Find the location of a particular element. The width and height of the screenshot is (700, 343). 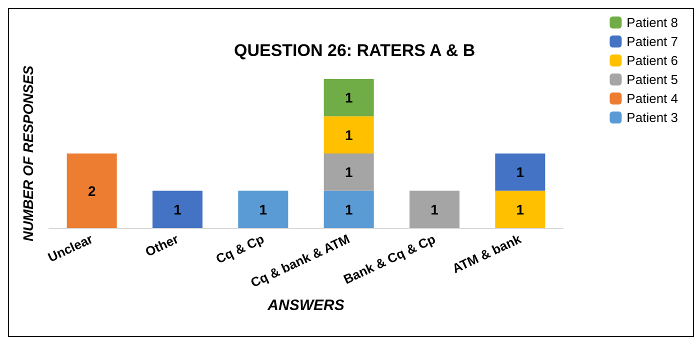

legend-label: Patient 6 is located at coordinates (652, 60).